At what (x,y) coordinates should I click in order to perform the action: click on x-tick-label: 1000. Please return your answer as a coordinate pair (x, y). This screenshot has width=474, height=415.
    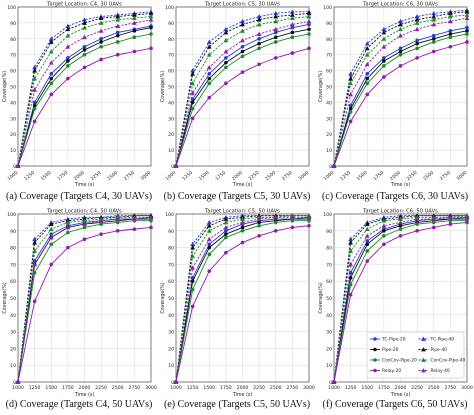
    Looking at the image, I should click on (12, 176).